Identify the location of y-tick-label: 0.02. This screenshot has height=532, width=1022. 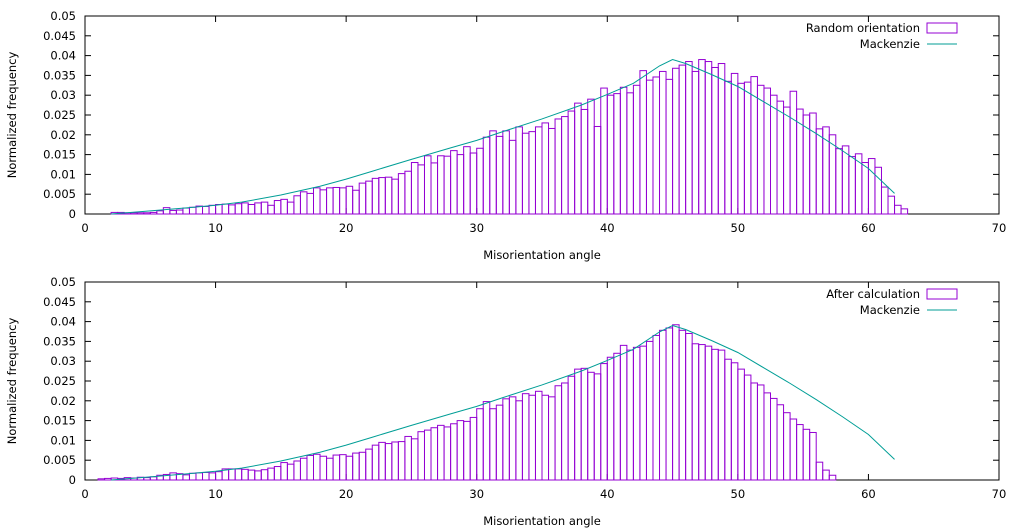
(63, 401).